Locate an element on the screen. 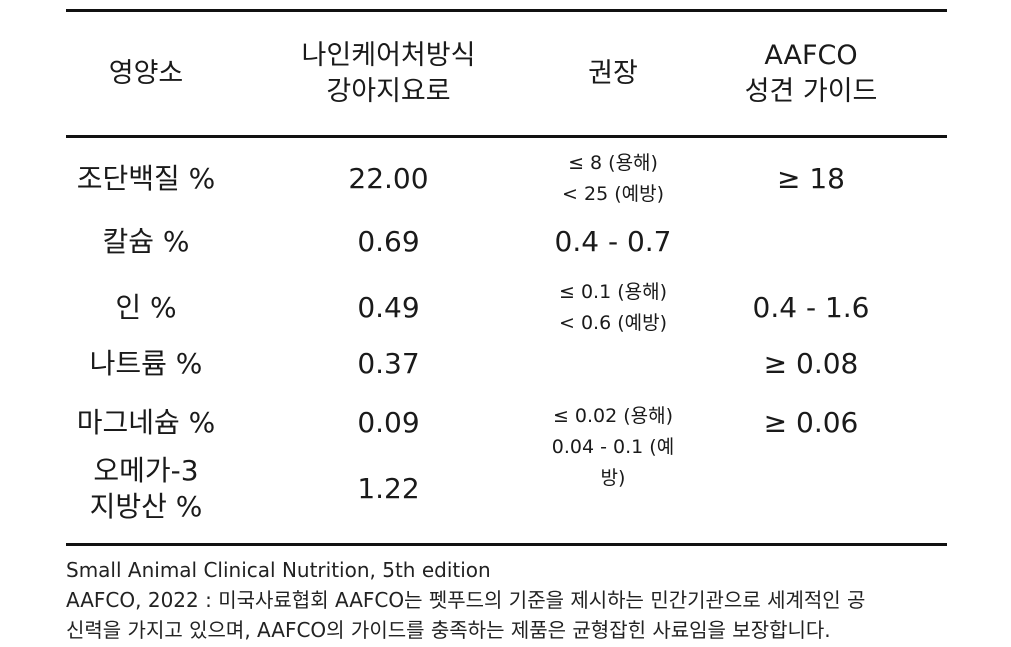  nutrient-name: 조단백질 % is located at coordinates (146, 178).